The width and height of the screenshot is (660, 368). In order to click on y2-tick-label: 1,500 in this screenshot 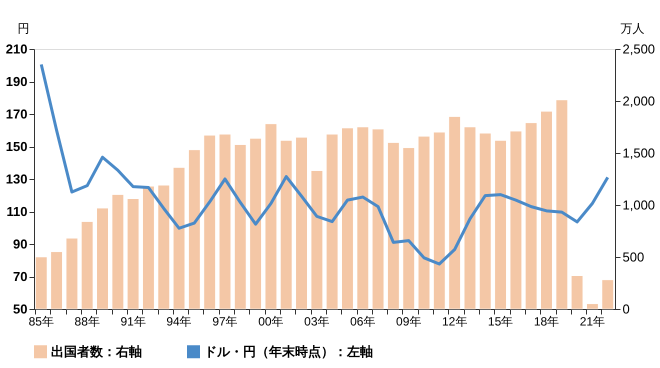, I will do `click(639, 153)`.